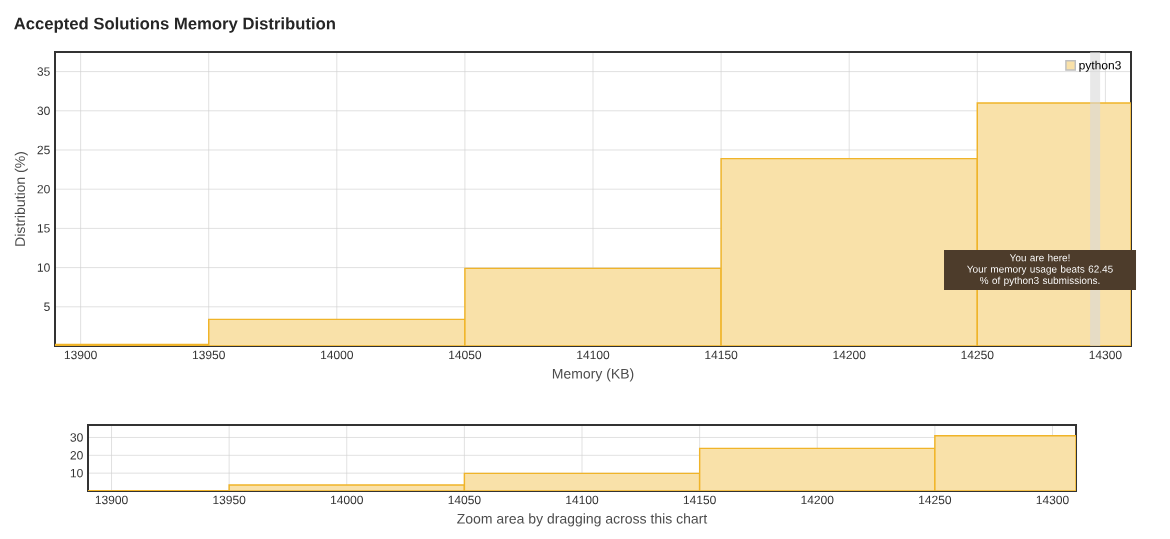 Image resolution: width=1170 pixels, height=539 pixels. Describe the element at coordinates (47, 306) in the screenshot. I see `y-tick-label: 5` at that location.